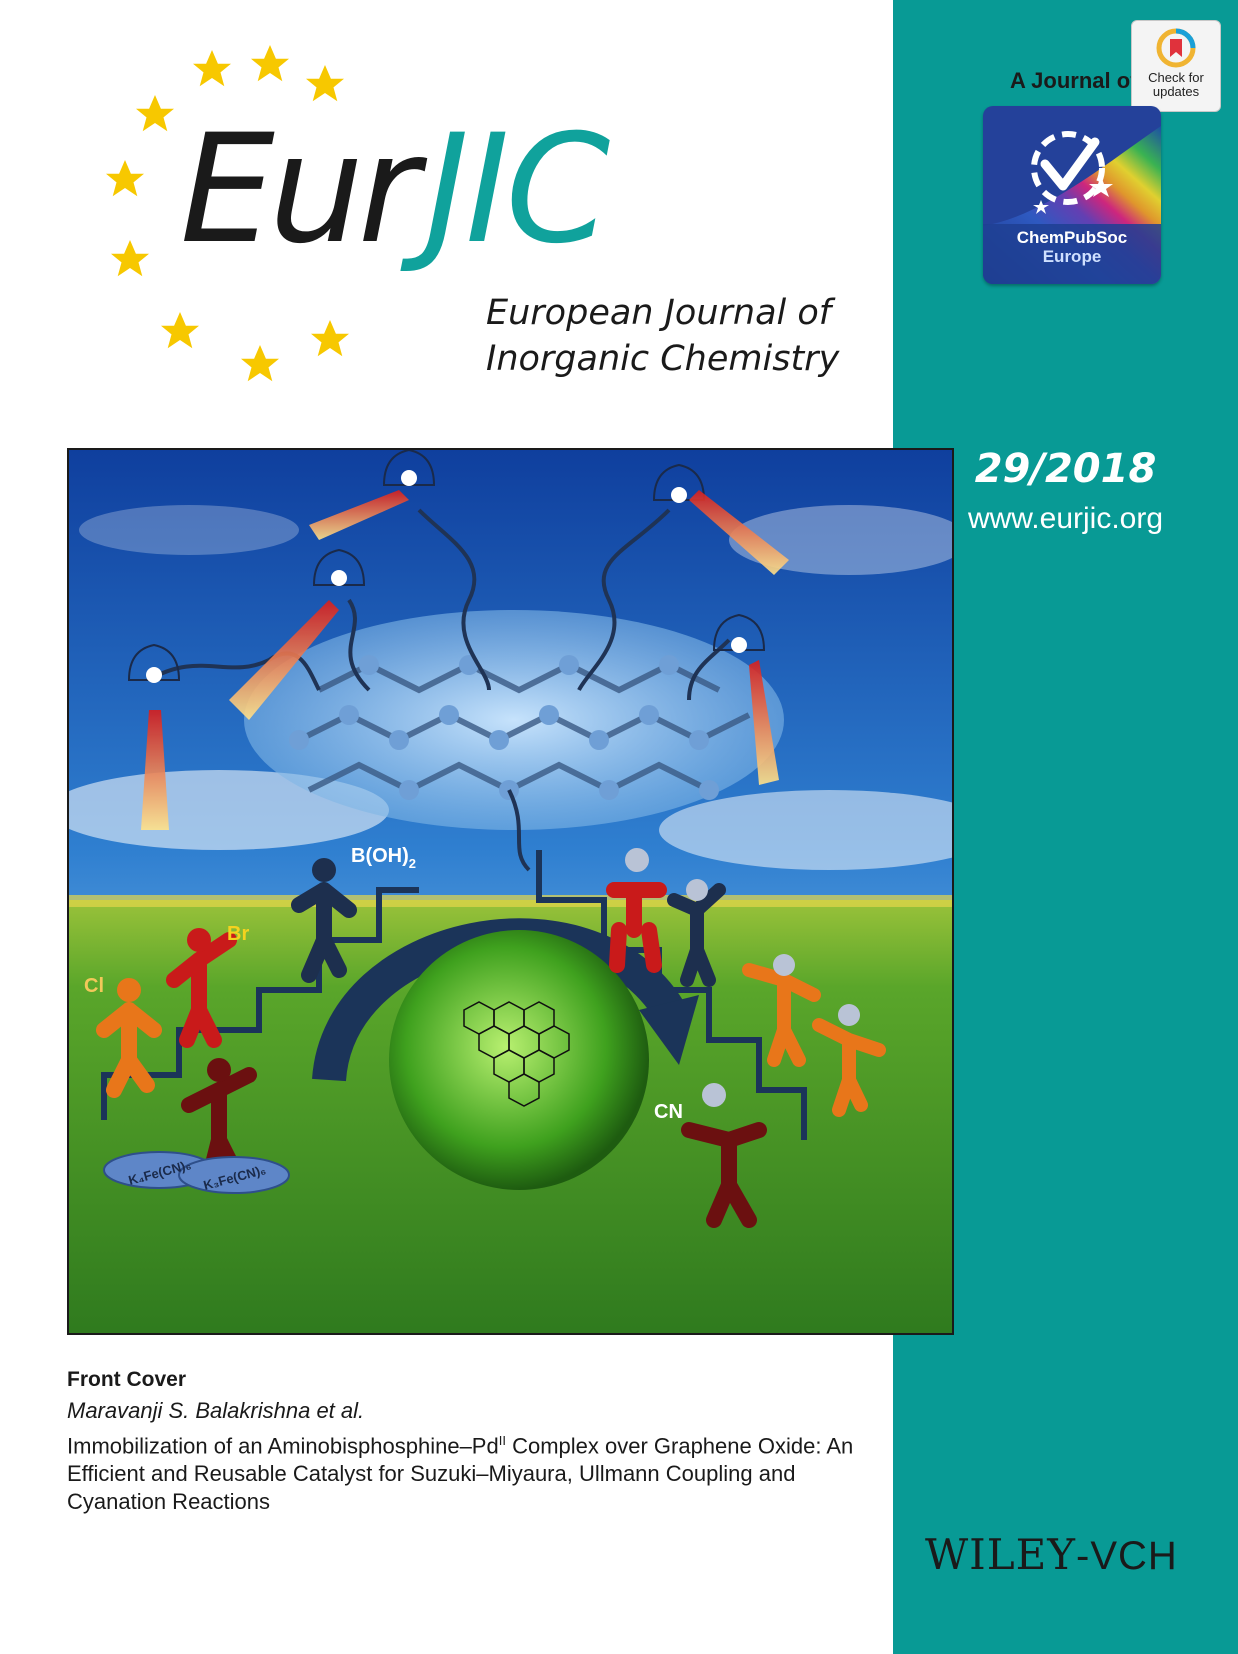 The height and width of the screenshot is (1654, 1238). What do you see at coordinates (238, 934) in the screenshot?
I see `bromo-label: Br` at bounding box center [238, 934].